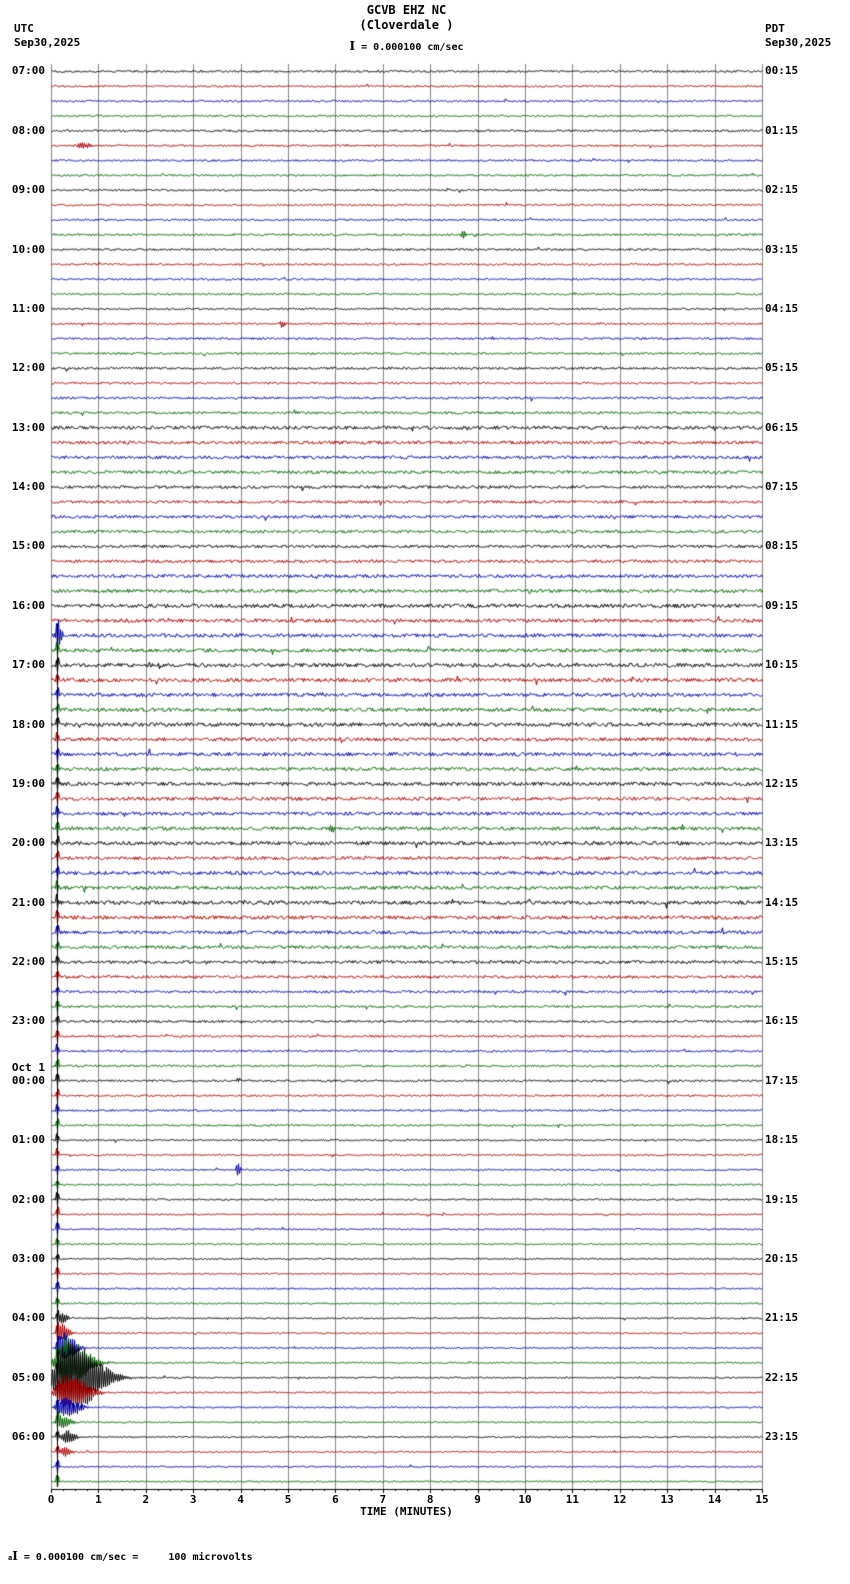  Describe the element at coordinates (28, 783) in the screenshot. I see `hour-label-left: 19:00` at that location.